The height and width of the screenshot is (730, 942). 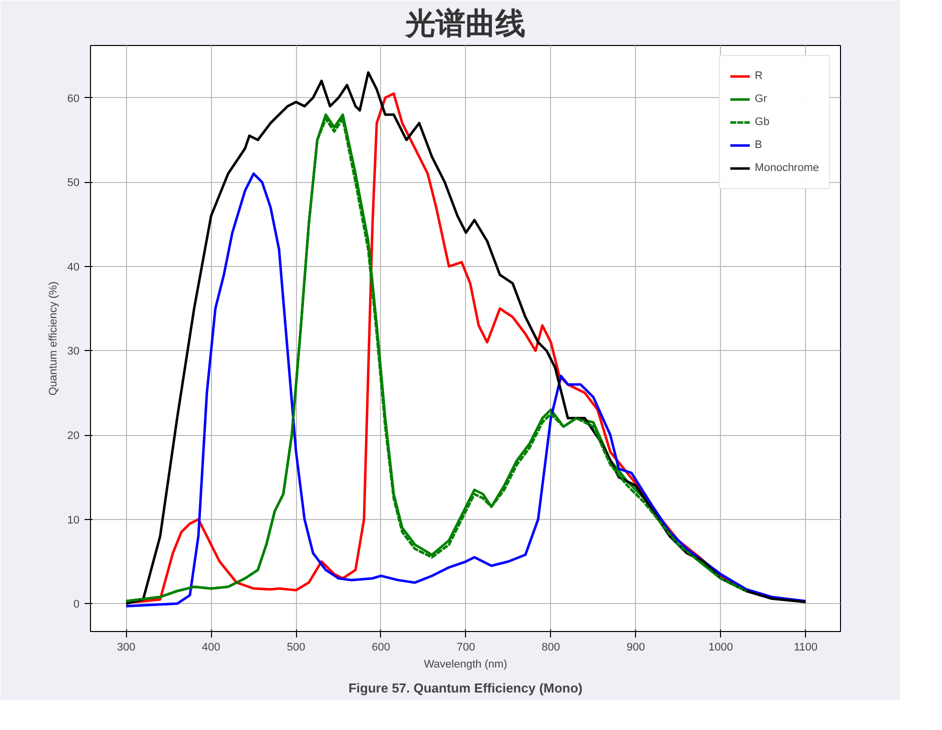 What do you see at coordinates (53, 338) in the screenshot?
I see `y-axis-title: Quantum efficiency (%)` at bounding box center [53, 338].